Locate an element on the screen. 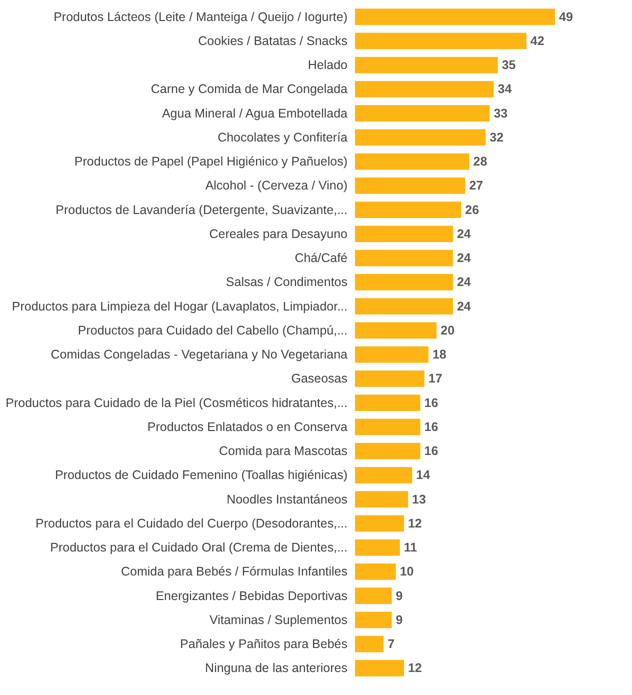 The width and height of the screenshot is (632, 695). y-tick-label: Pañales y Pañitos para Bebés is located at coordinates (264, 644).